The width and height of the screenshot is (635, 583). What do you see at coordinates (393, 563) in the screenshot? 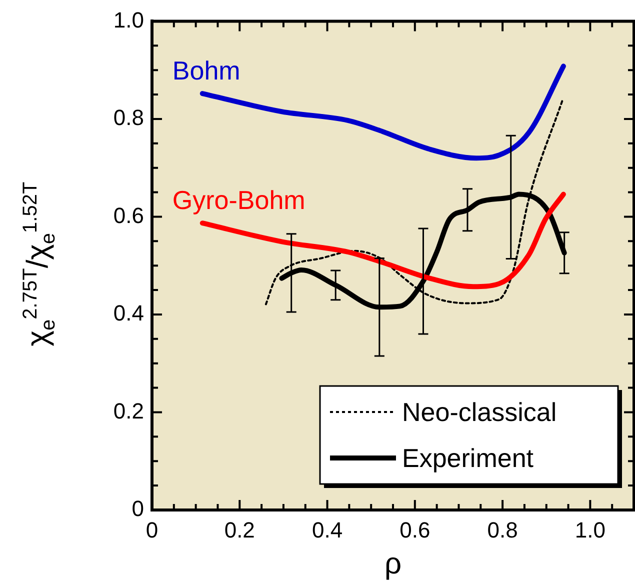
I see `x-axis-title: ρ` at bounding box center [393, 563].